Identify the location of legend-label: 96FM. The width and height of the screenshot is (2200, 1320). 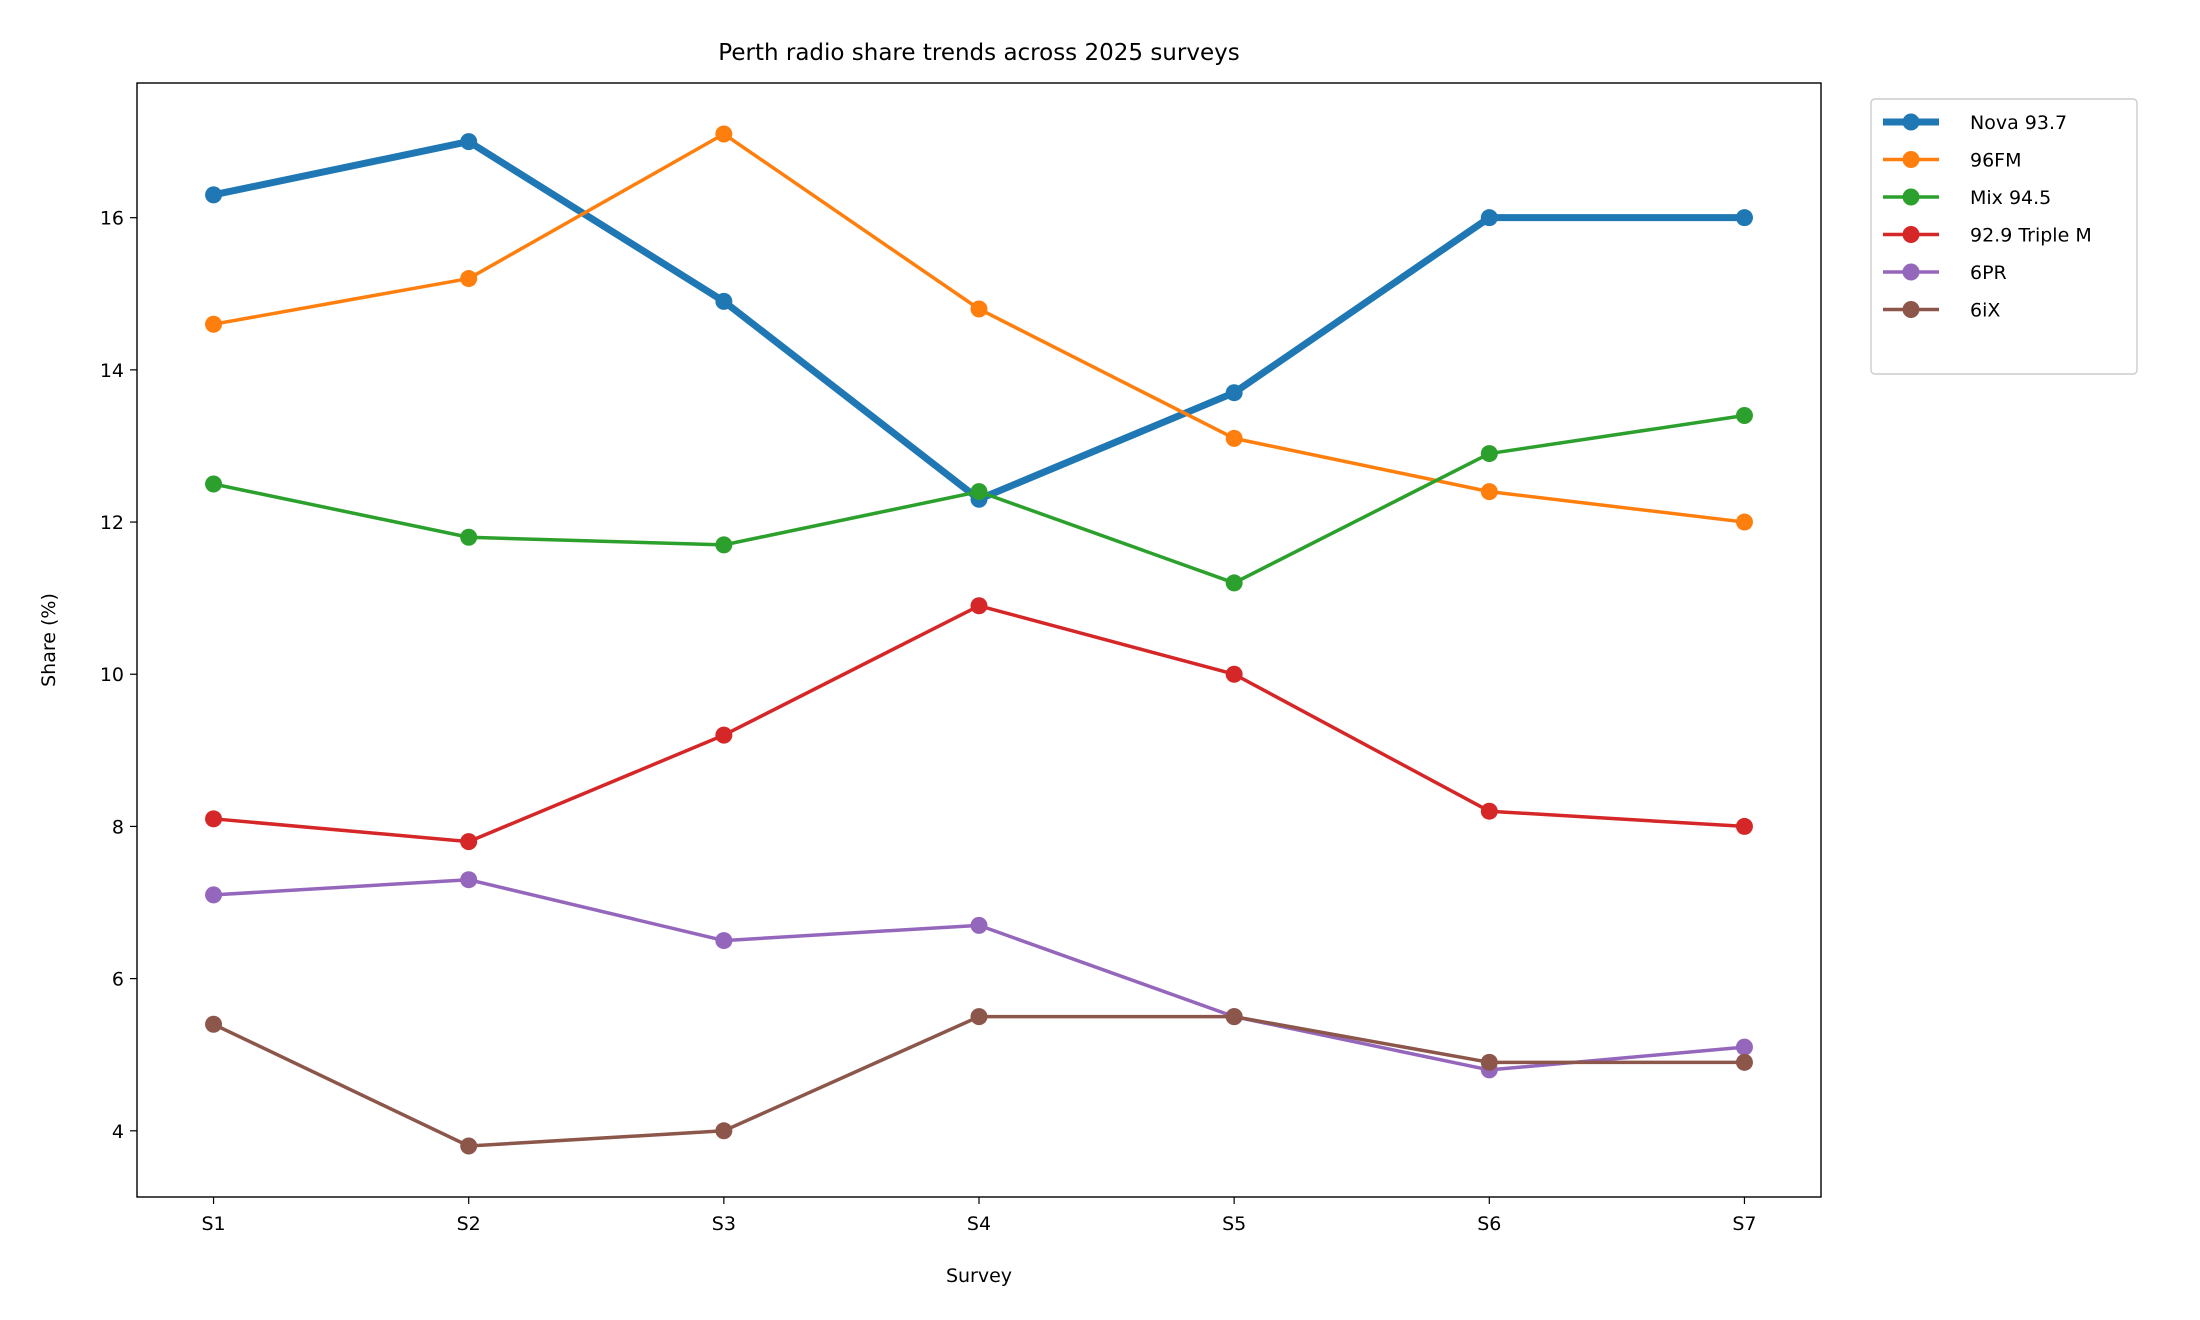
(1996, 161).